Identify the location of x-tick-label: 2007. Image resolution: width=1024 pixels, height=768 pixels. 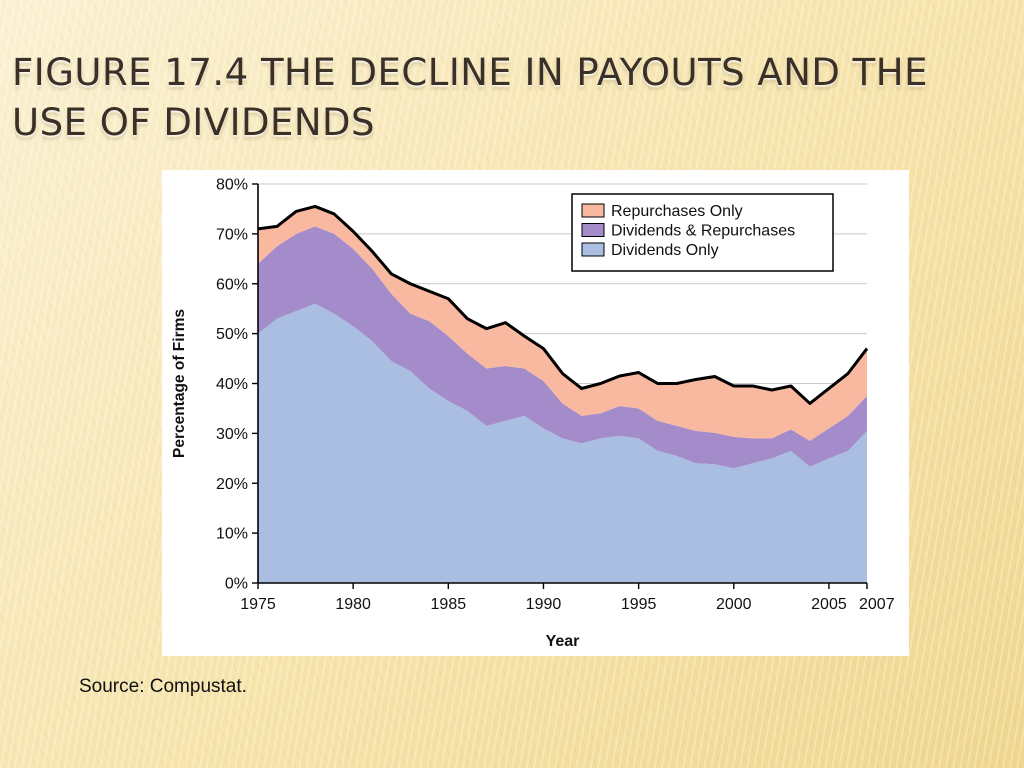
(877, 604).